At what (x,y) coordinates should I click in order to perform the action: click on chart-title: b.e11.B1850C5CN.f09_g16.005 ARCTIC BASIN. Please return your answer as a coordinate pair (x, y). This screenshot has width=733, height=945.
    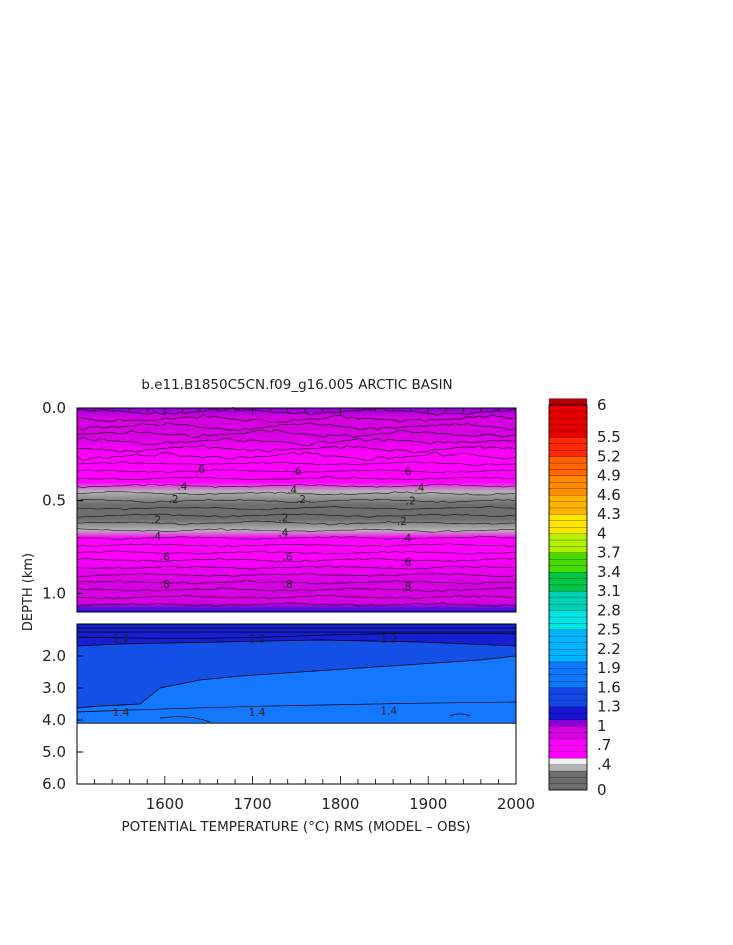
    Looking at the image, I should click on (296, 385).